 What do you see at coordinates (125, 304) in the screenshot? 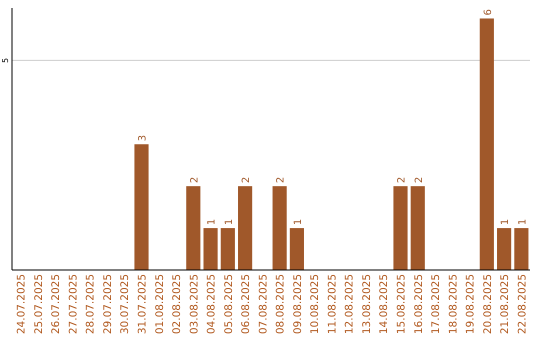
I see `x-tick-label: 30.07.2025` at bounding box center [125, 304].